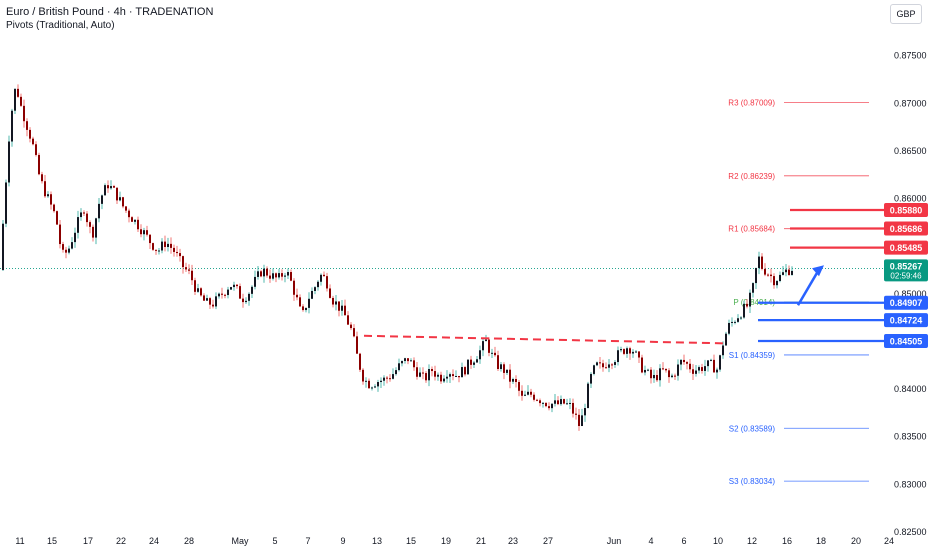  What do you see at coordinates (752, 481) in the screenshot?
I see `pivot-label: S3 (0.83034)` at bounding box center [752, 481].